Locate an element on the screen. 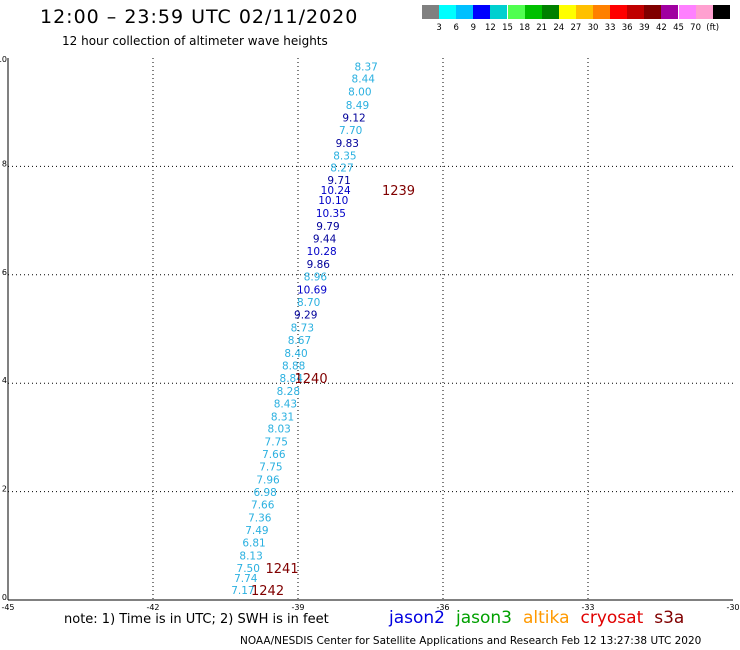 The image size is (740, 650). wave-height-label: 8.37 is located at coordinates (365, 68).